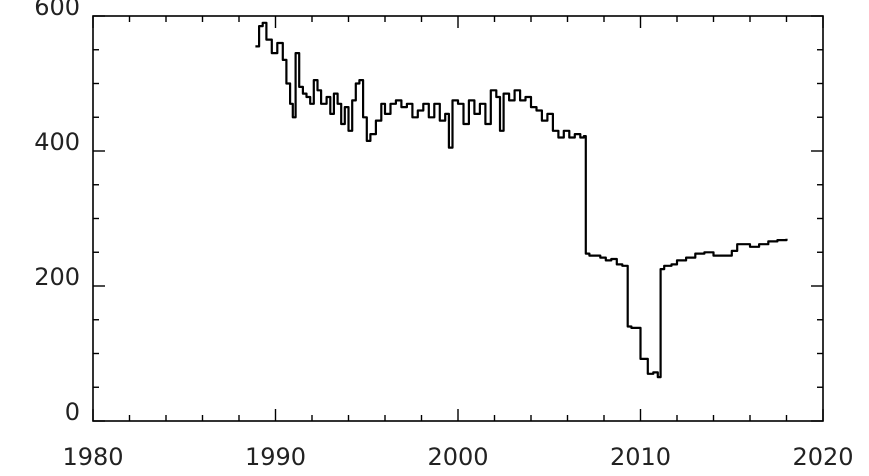 Image resolution: width=869 pixels, height=476 pixels. What do you see at coordinates (323, 8) in the screenshot?
I see `chart-title-fragment: "` at bounding box center [323, 8].